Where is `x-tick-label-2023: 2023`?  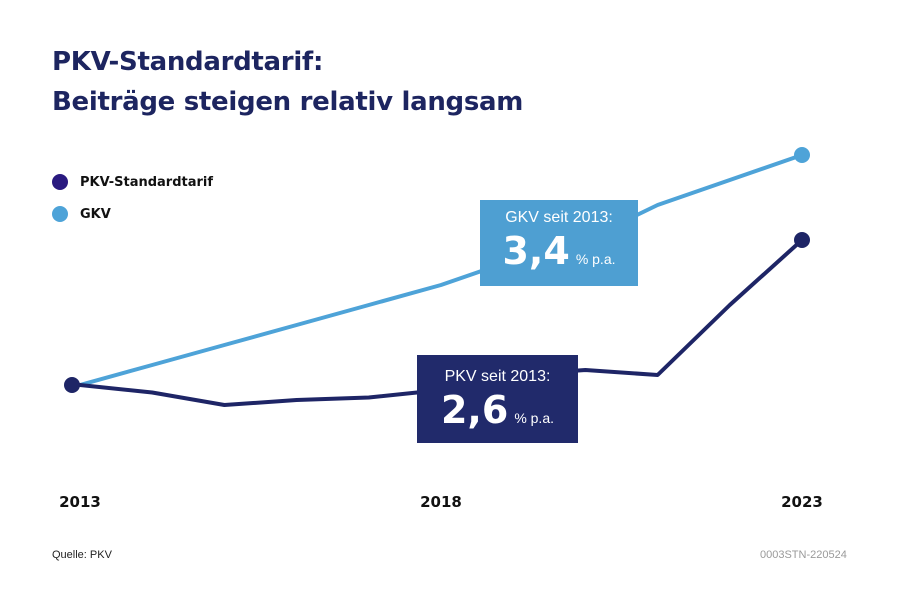 x-tick-label-2023: 2023 is located at coordinates (802, 502).